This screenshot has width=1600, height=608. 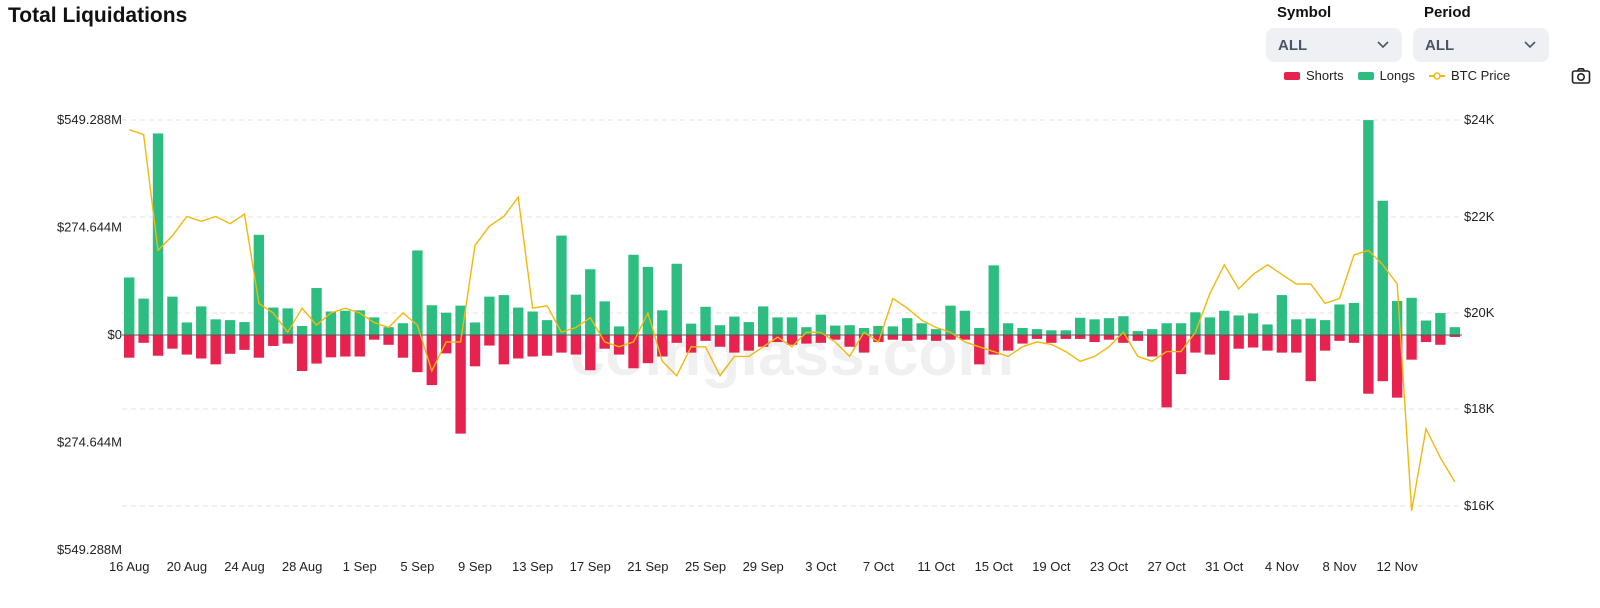 What do you see at coordinates (1314, 75) in the screenshot?
I see `legend-item-shorts: Shorts` at bounding box center [1314, 75].